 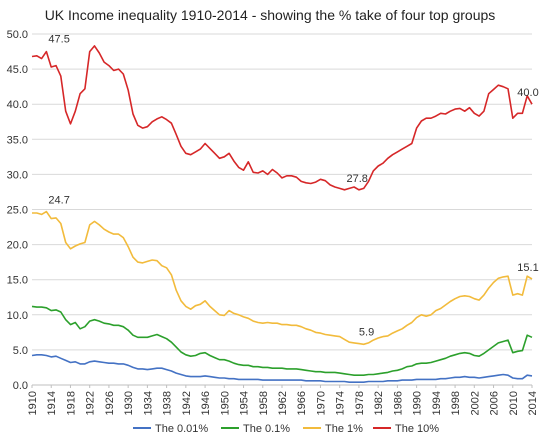 What do you see at coordinates (366, 333) in the screenshot?
I see `annotation-label: 5.9` at bounding box center [366, 333].